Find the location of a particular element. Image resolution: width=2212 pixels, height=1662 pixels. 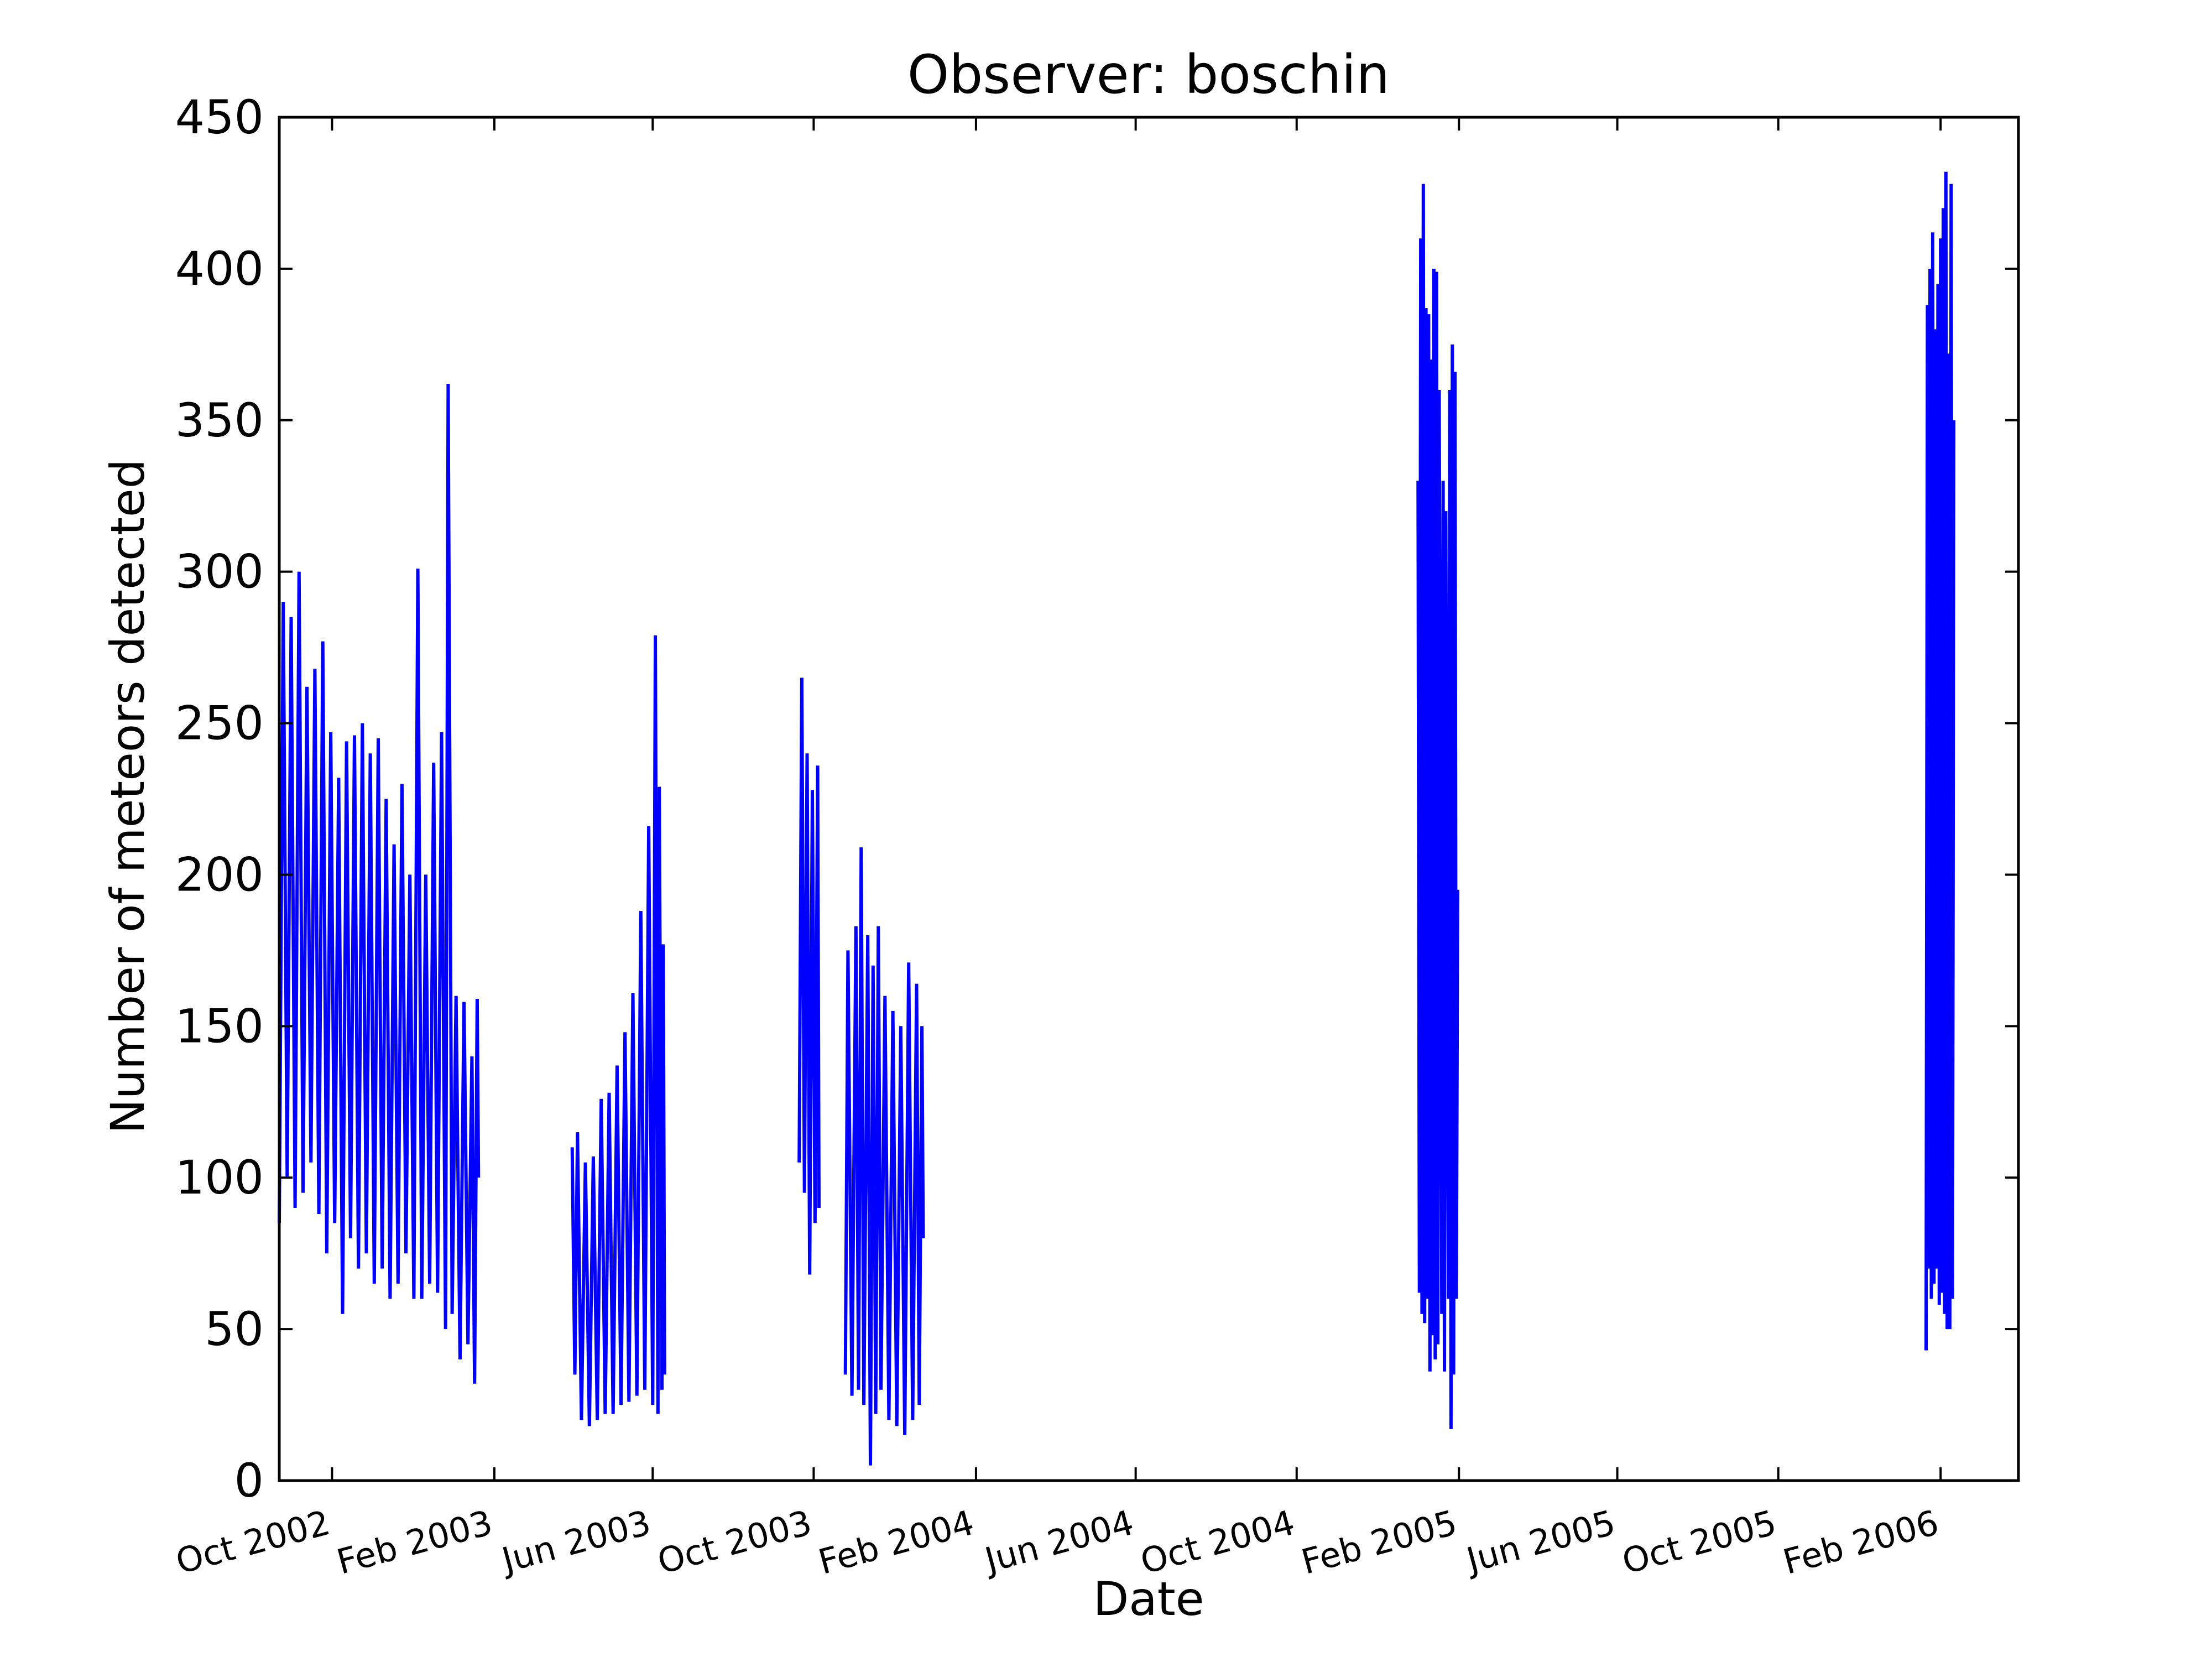

y-tick-label: 250 is located at coordinates (220, 723).